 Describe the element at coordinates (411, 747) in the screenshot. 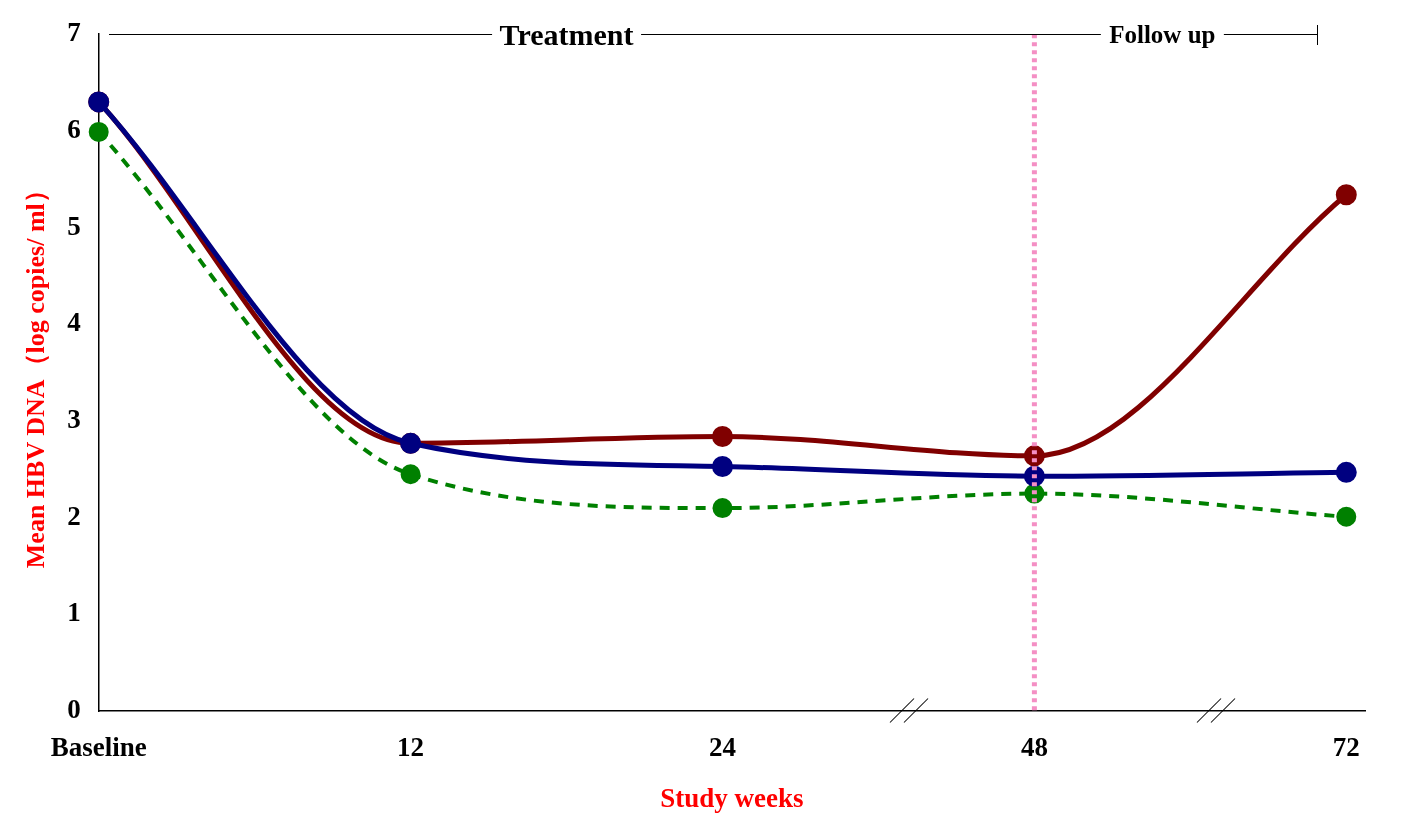

I see `x-tick-label: 12` at that location.